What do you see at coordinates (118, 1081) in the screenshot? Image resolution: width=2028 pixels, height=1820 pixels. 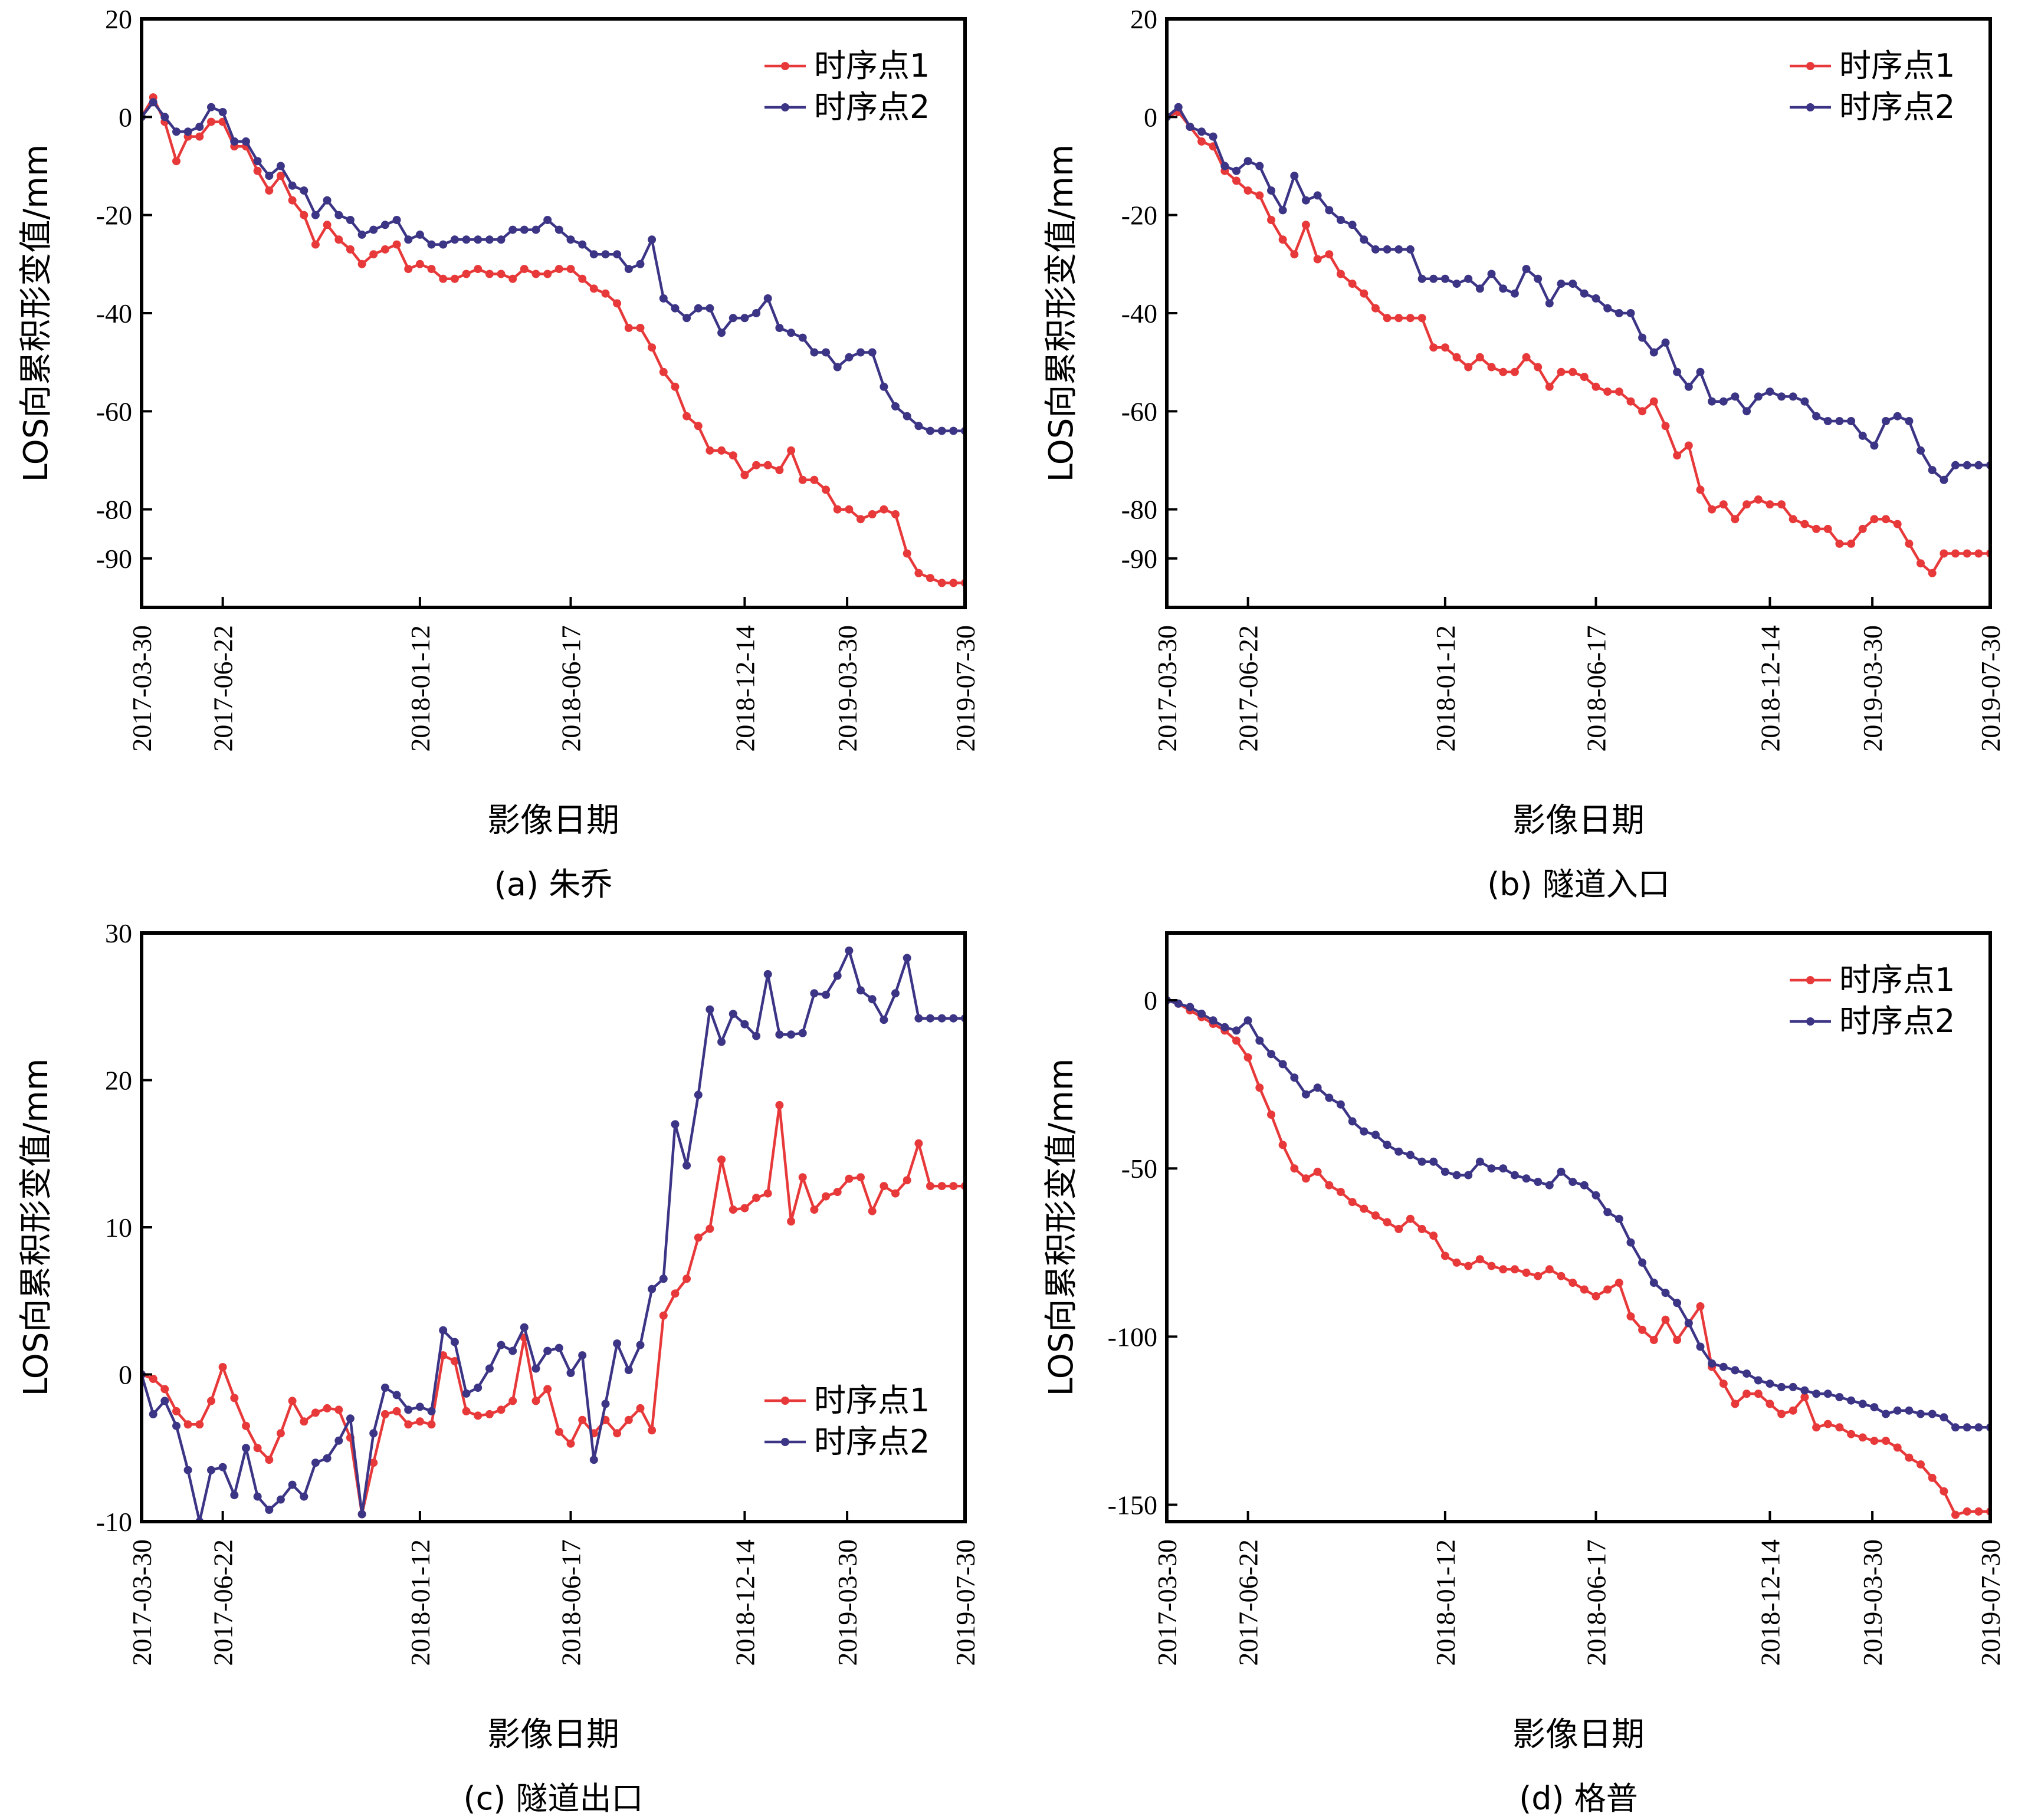 I see `y-tick-label: 20` at bounding box center [118, 1081].